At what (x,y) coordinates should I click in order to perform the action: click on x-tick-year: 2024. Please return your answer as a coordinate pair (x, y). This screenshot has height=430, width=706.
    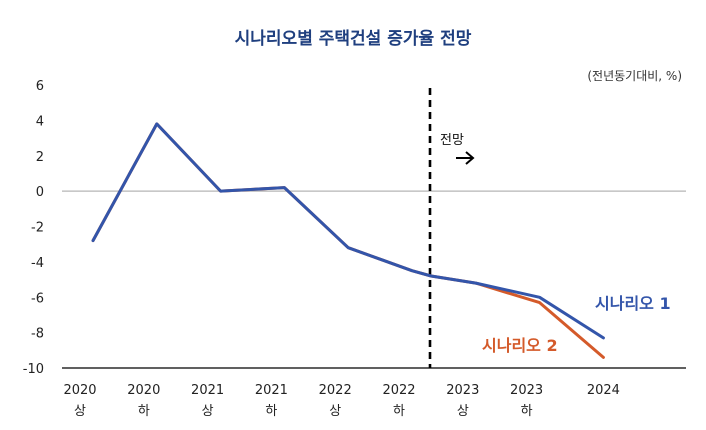
    Looking at the image, I should click on (603, 390).